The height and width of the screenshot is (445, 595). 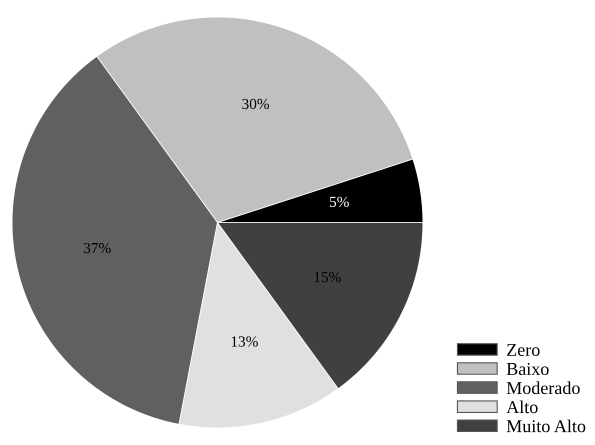 What do you see at coordinates (97, 248) in the screenshot?
I see `data-label: 37%` at bounding box center [97, 248].